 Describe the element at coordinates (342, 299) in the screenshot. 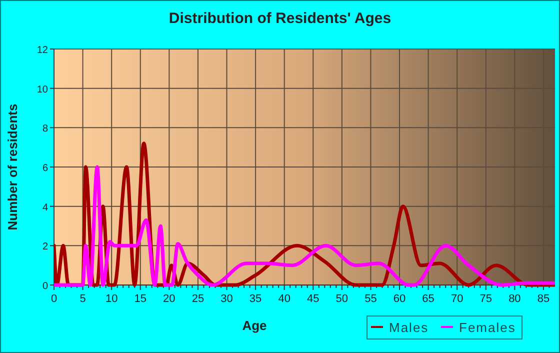

I see `x-tick-label: 50` at that location.